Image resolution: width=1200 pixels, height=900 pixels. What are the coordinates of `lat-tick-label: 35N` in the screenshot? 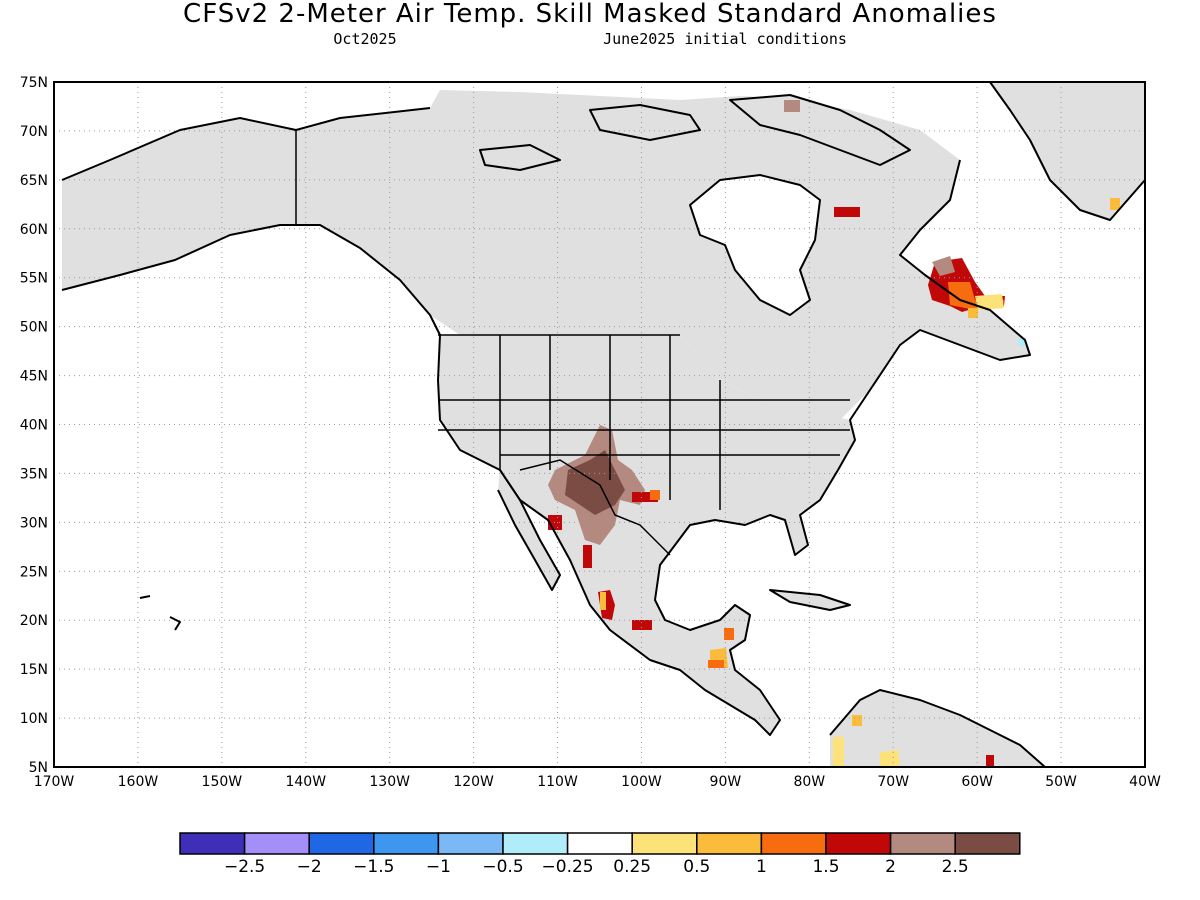 It's located at (34, 474).